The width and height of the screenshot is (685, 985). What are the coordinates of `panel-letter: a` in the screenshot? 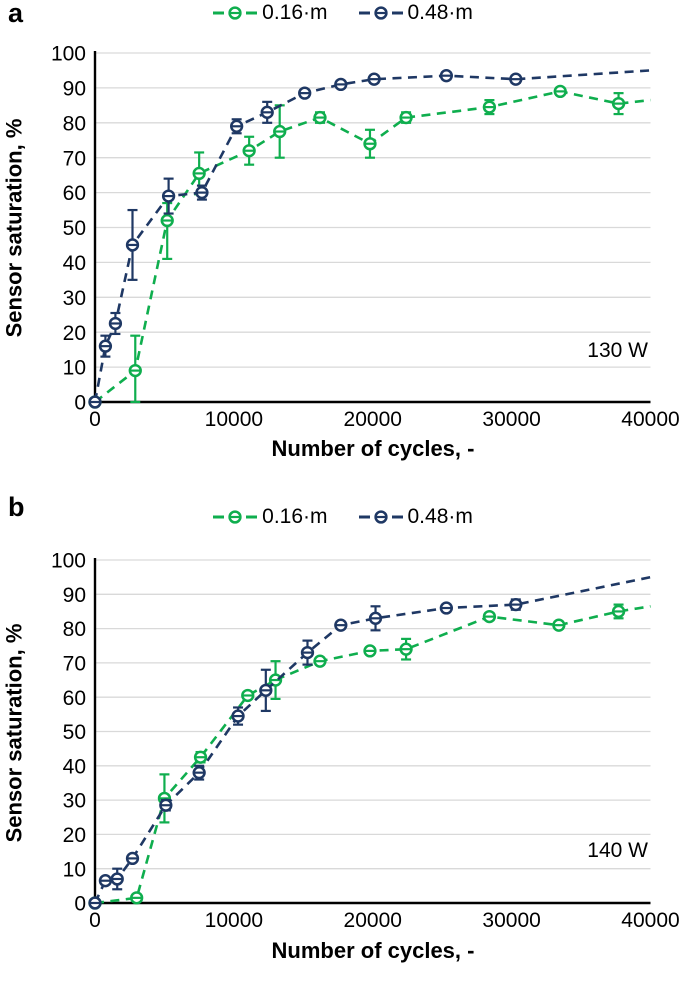 It's located at (16, 14).